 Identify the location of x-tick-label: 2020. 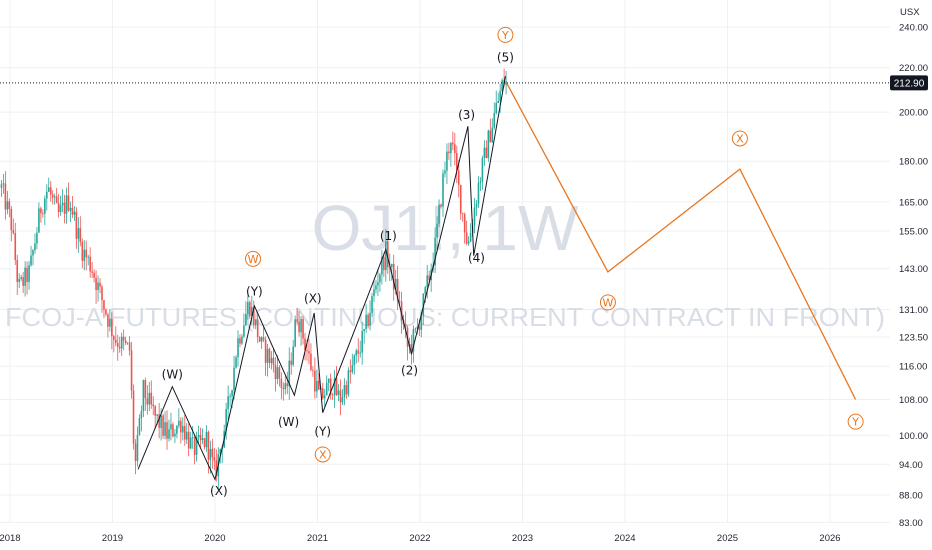
(214, 538).